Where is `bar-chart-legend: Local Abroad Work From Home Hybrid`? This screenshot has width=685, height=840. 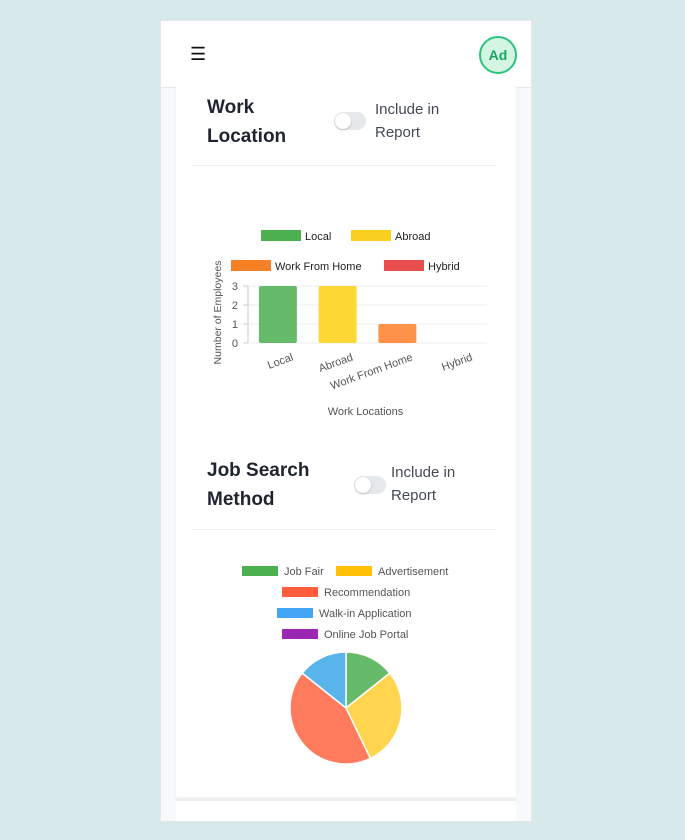 bar-chart-legend: Local Abroad Work From Home Hybrid is located at coordinates (345, 251).